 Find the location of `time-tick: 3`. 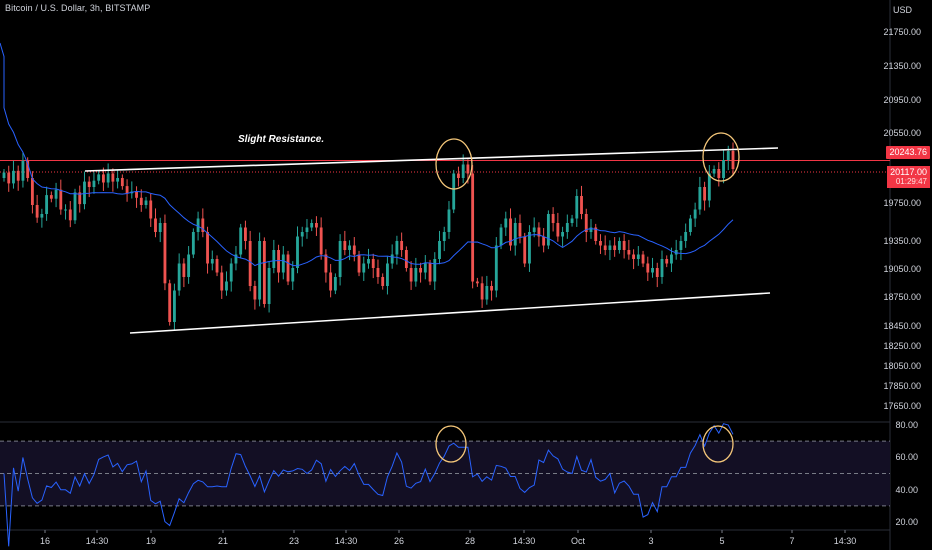

time-tick: 3 is located at coordinates (651, 541).